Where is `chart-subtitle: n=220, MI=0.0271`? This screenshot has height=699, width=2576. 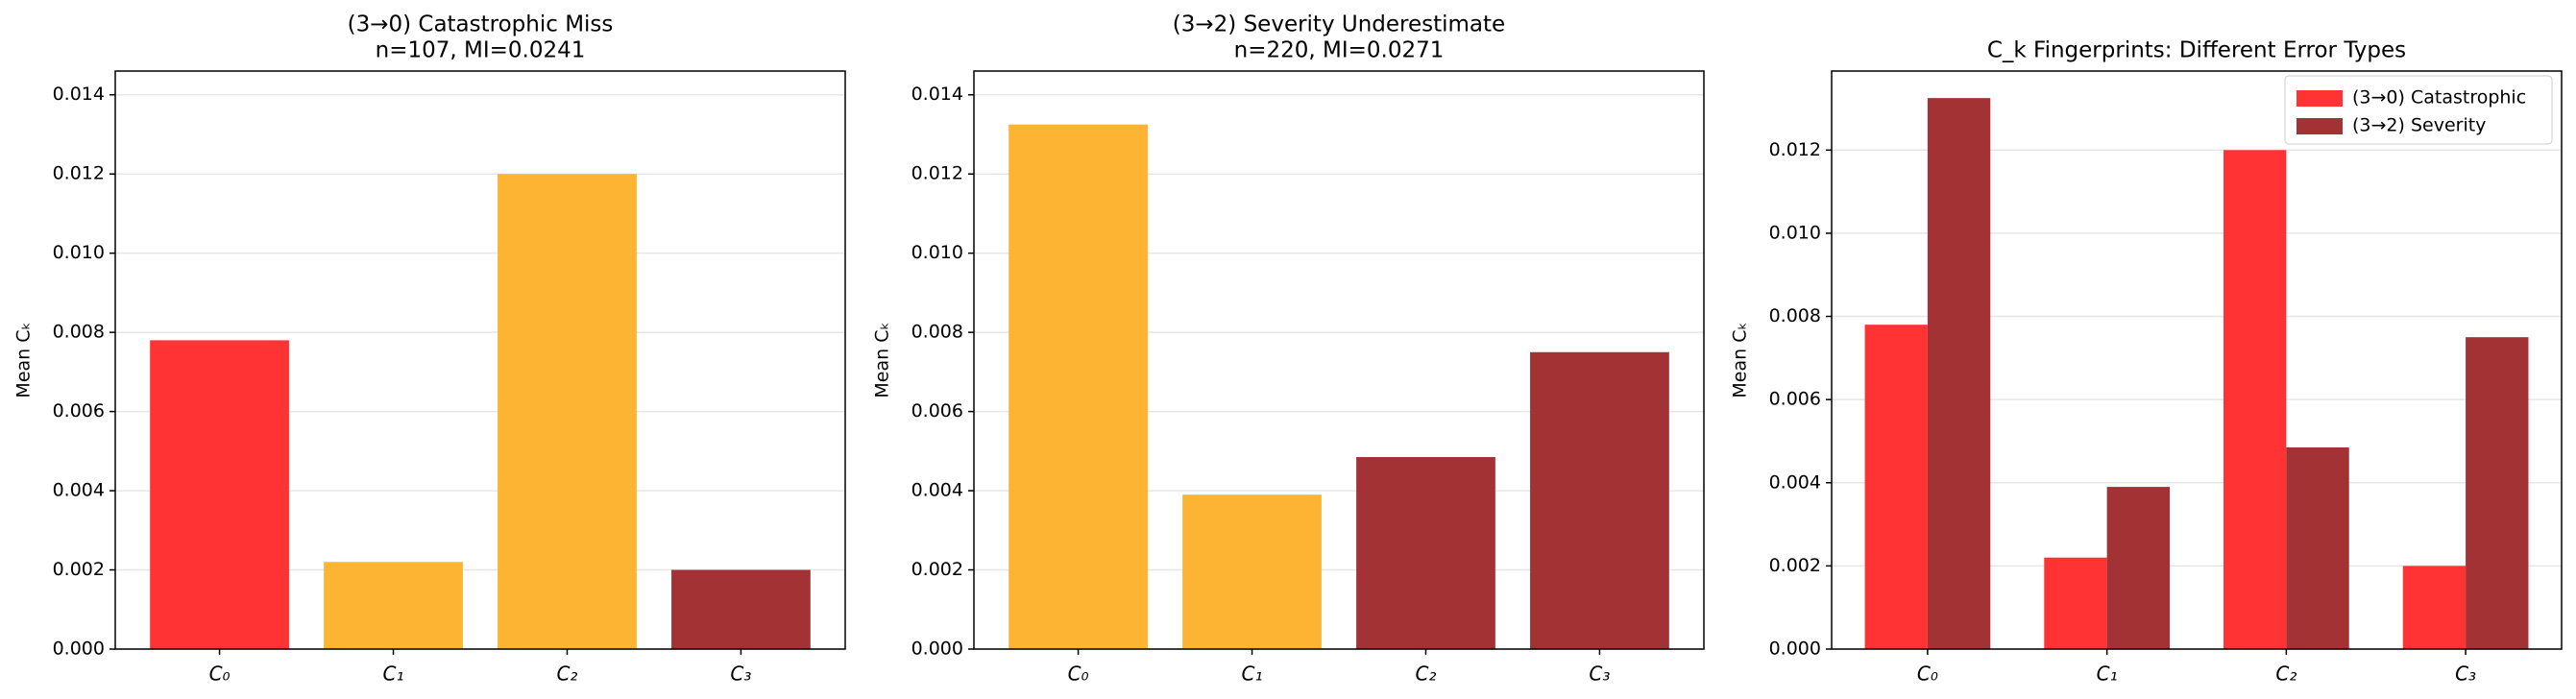
chart-subtitle: n=220, MI=0.0271 is located at coordinates (1339, 51).